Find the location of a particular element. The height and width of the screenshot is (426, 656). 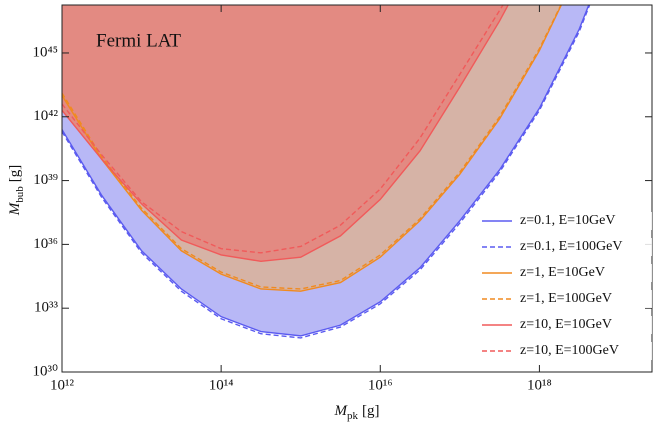

x-axis-label: Mpk [g] is located at coordinates (357, 412).